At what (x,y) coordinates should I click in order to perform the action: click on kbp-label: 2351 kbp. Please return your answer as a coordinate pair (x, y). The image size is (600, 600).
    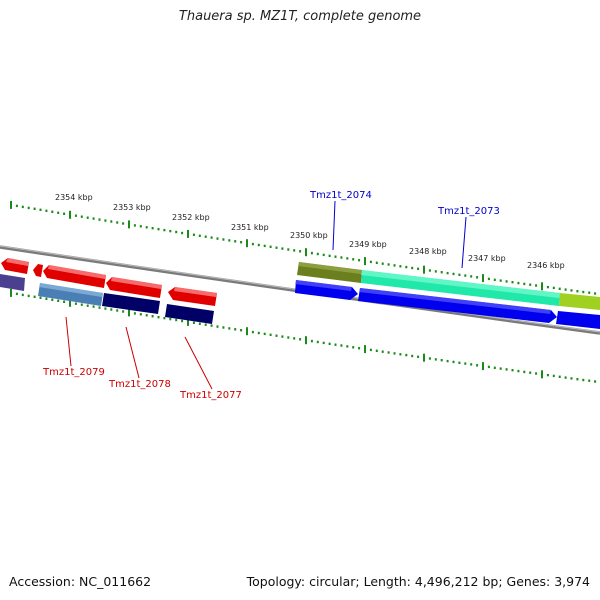
    Looking at the image, I should click on (250, 227).